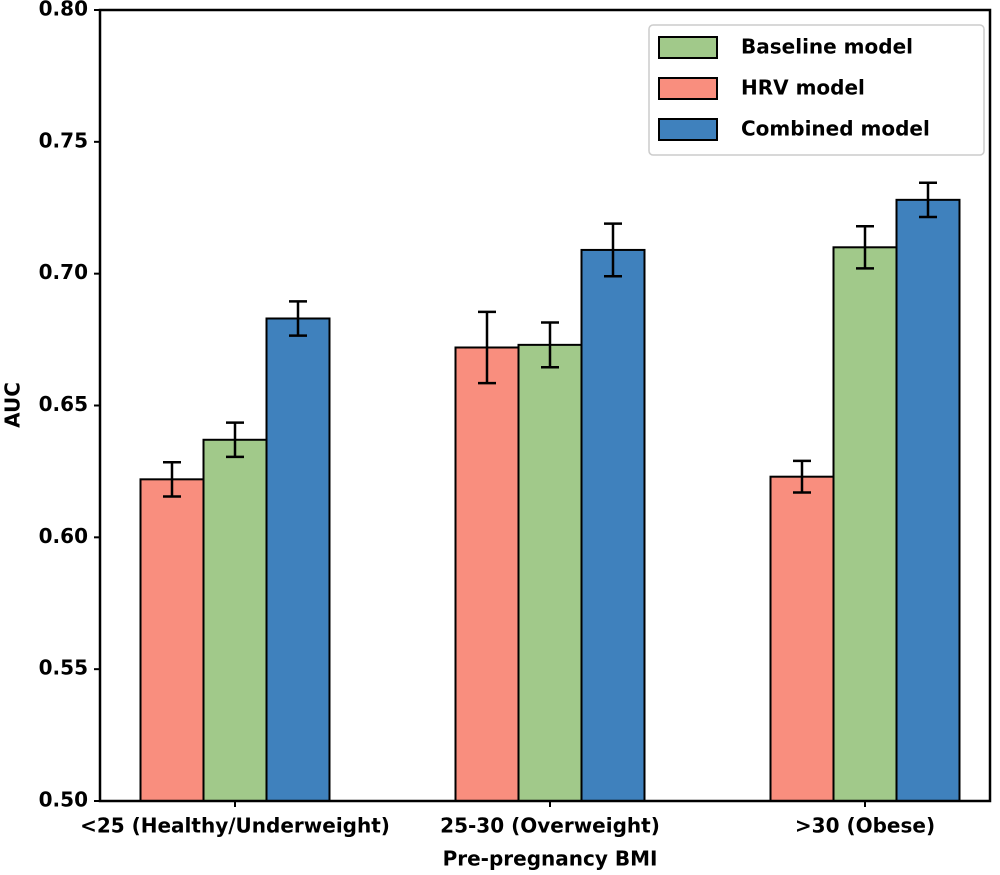  What do you see at coordinates (865, 826) in the screenshot?
I see `x-tick-label: >30 (Obese)` at bounding box center [865, 826].